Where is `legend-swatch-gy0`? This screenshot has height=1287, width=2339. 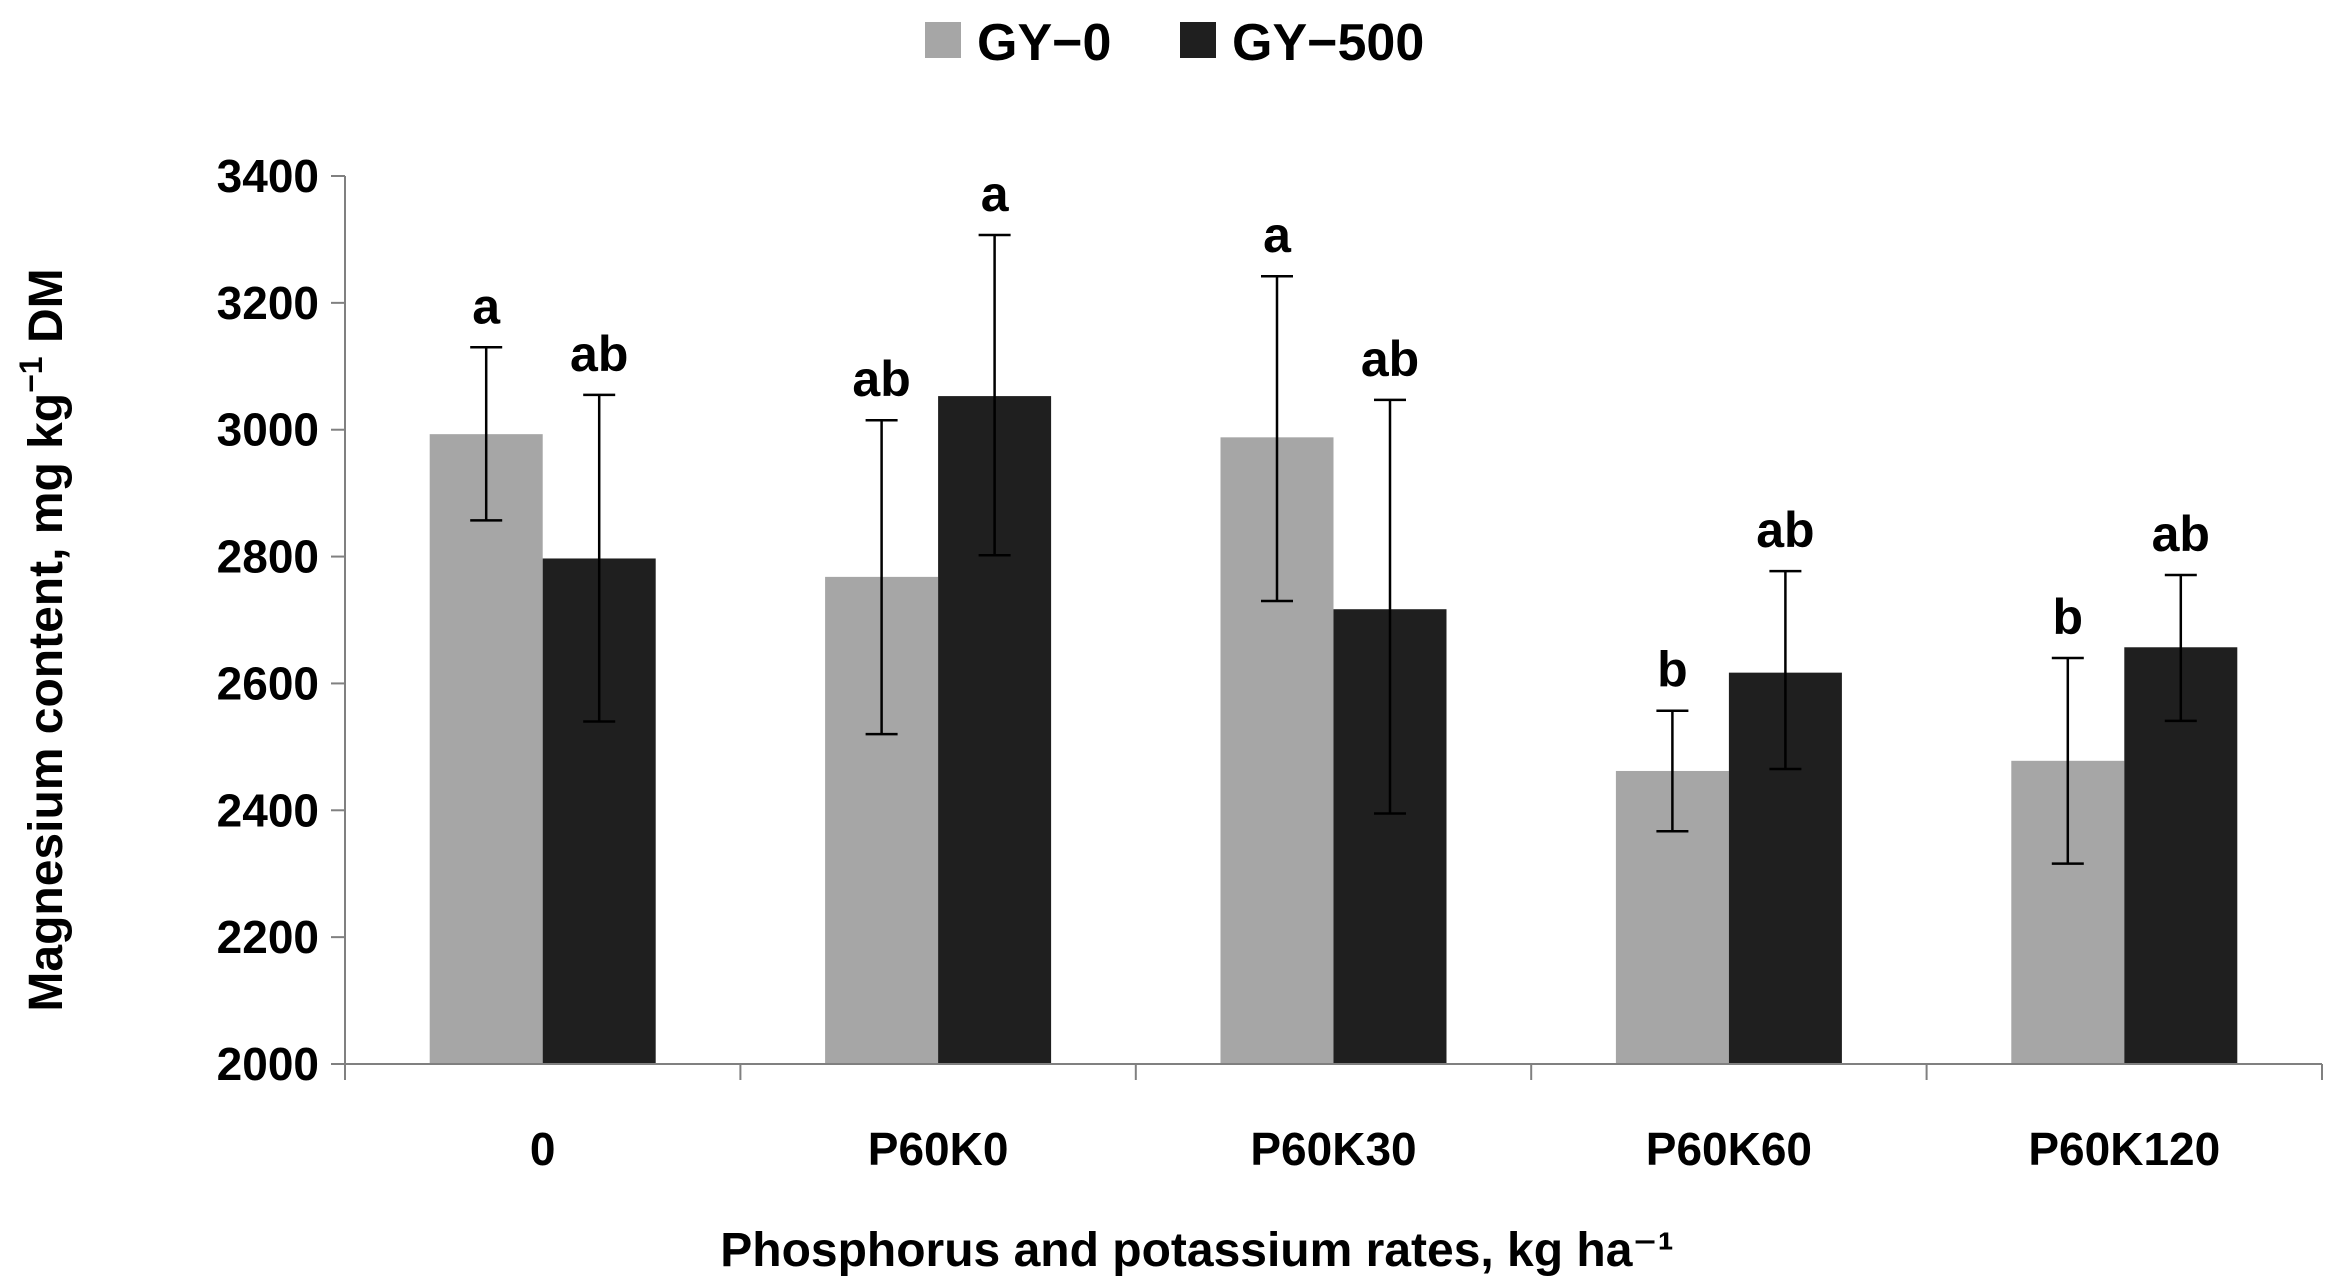 legend-swatch-gy0 is located at coordinates (943, 40).